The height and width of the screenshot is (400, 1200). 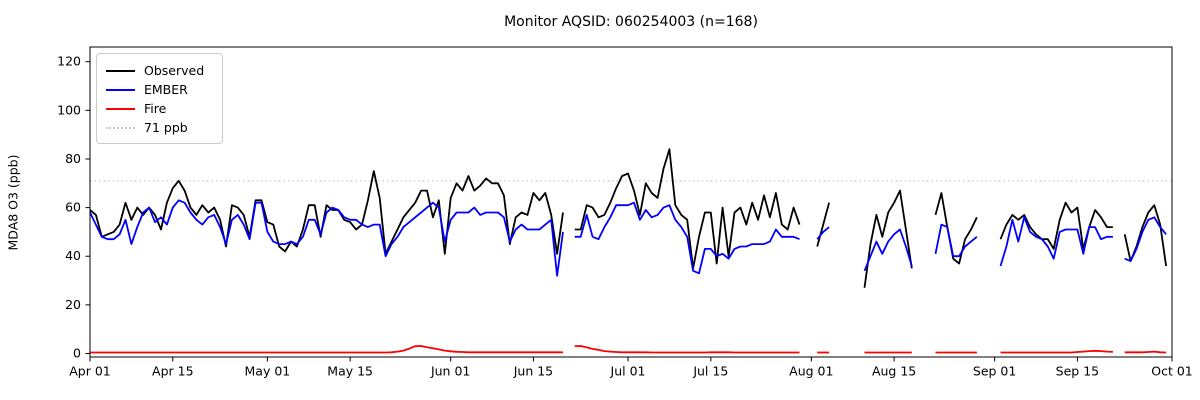 What do you see at coordinates (120, 108) in the screenshot?
I see `fire-line-sample` at bounding box center [120, 108].